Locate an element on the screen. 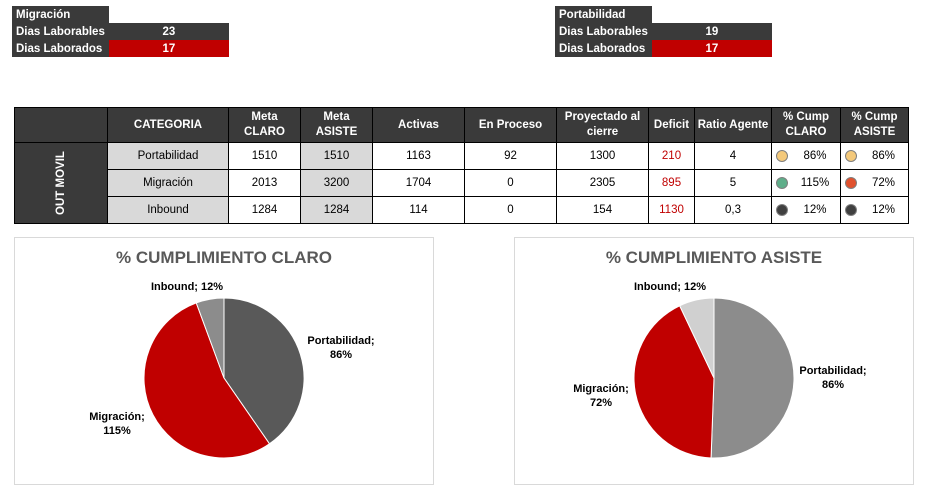 Image resolution: width=936 pixels, height=502 pixels. group-label: OUT MOVIL is located at coordinates (61, 183).